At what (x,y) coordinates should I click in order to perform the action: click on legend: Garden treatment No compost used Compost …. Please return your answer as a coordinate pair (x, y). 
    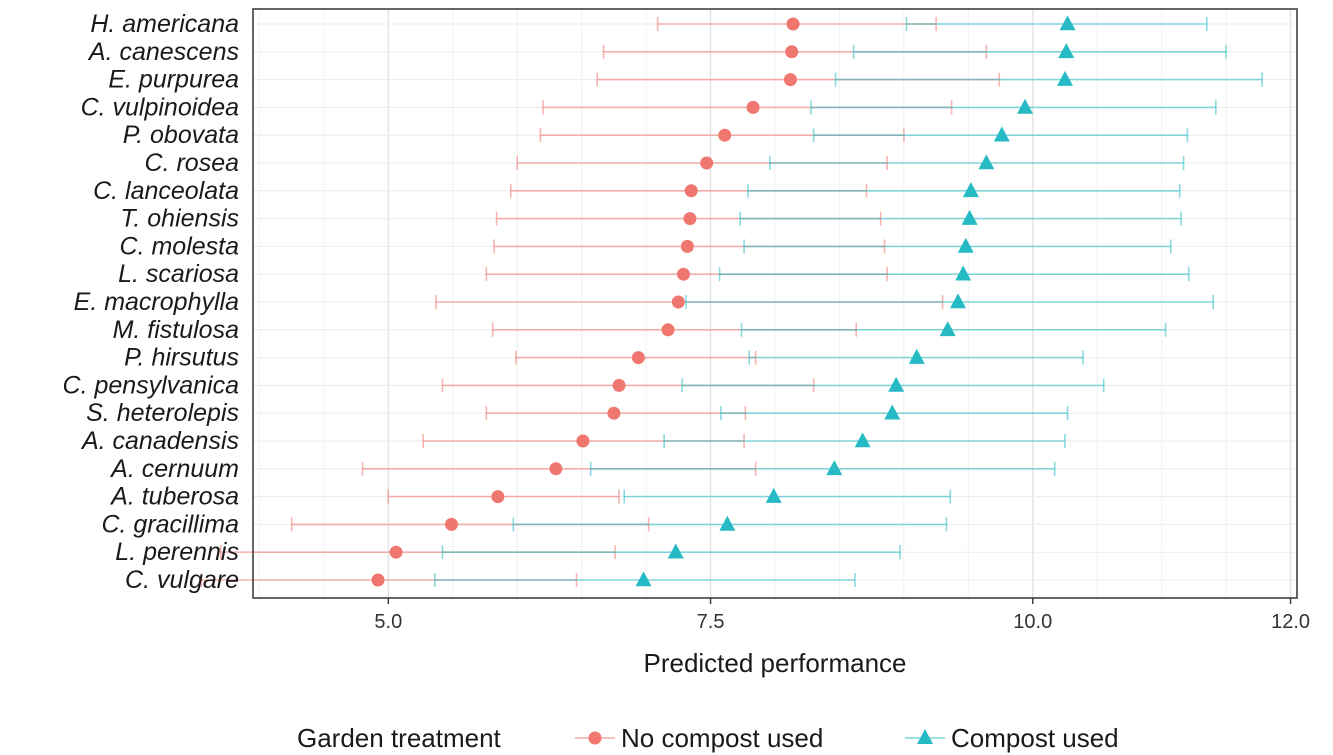
    Looking at the image, I should click on (708, 738).